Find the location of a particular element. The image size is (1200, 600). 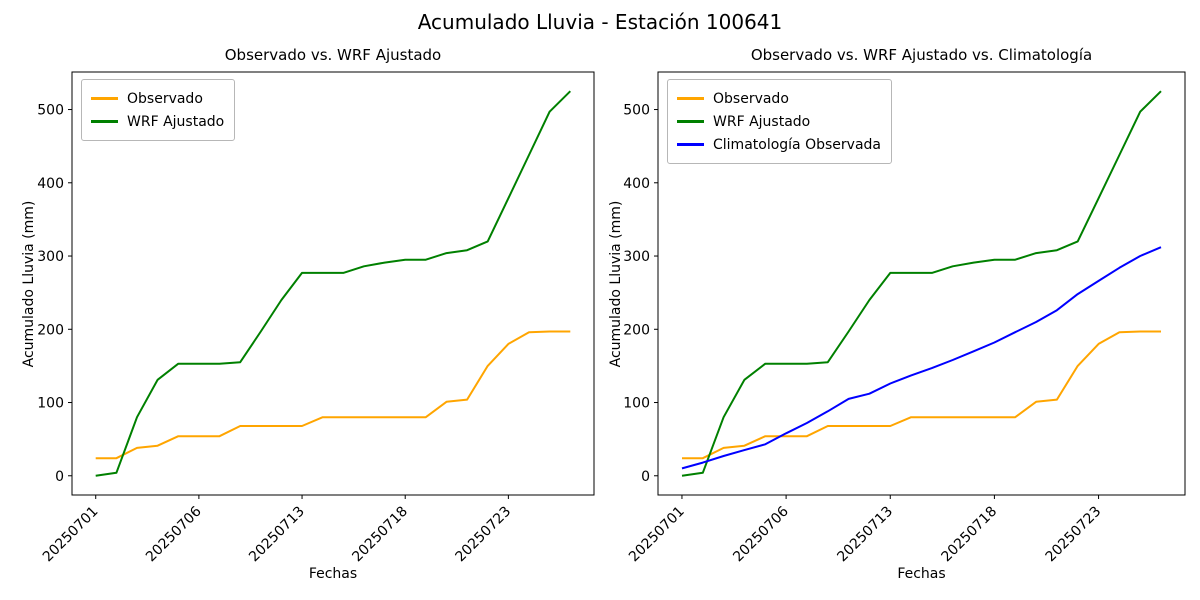

line-climatología-observada is located at coordinates (921, 358).